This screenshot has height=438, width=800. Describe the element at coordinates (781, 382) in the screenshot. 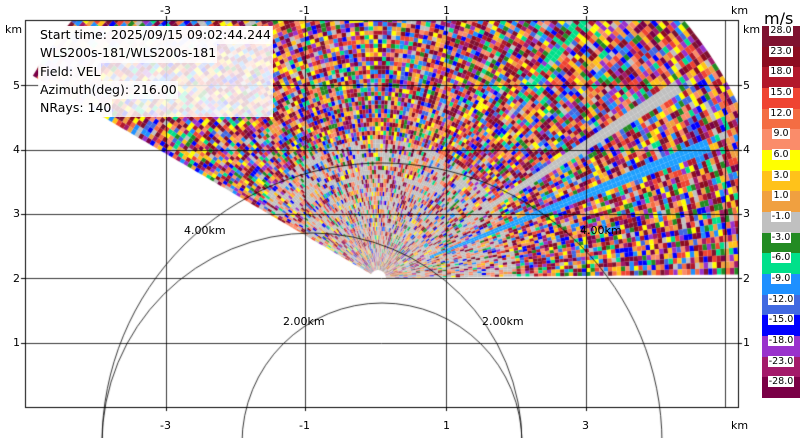

I see `colorbar-label: -28.0` at that location.